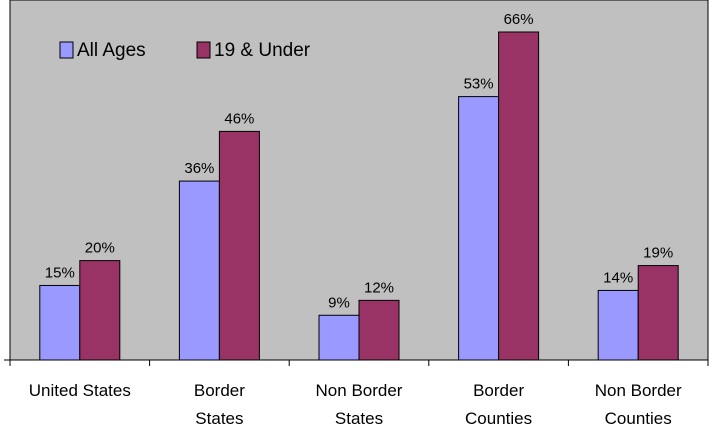 Image resolution: width=709 pixels, height=431 pixels. What do you see at coordinates (658, 253) in the screenshot?
I see `data-label-non-border-counties-19-under: 19%` at bounding box center [658, 253].